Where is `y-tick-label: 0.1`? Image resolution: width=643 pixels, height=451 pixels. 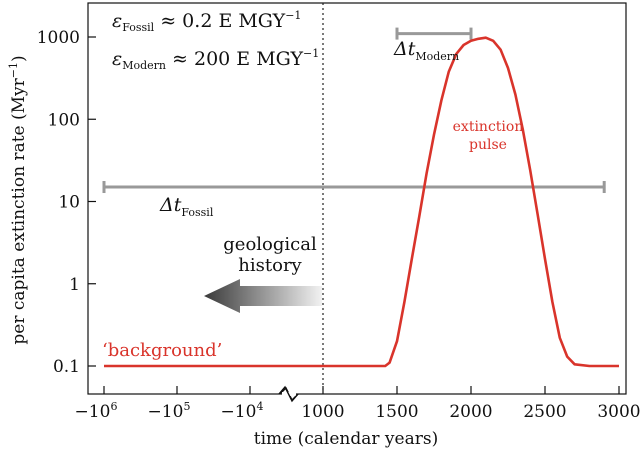 y-tick-label: 0.1 is located at coordinates (66, 367).